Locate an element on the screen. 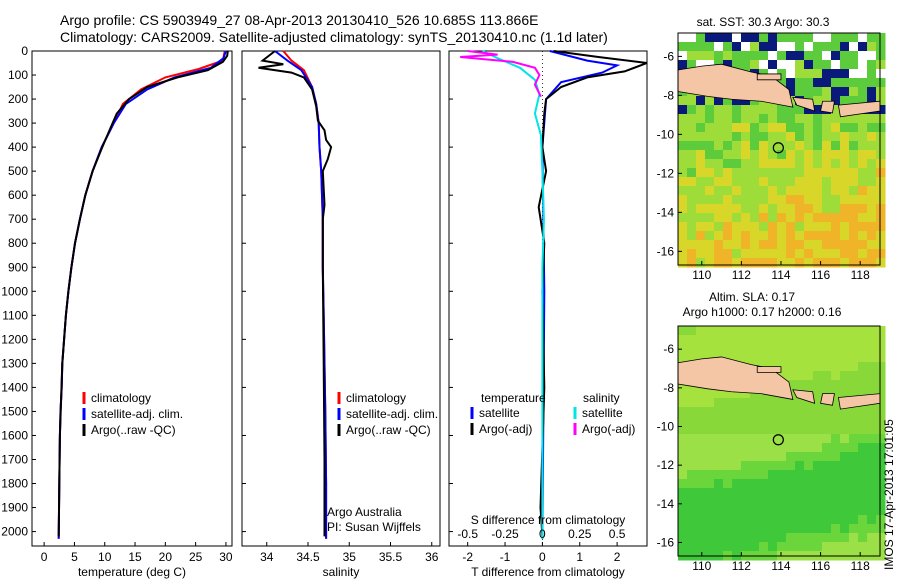 Image resolution: width=900 pixels, height=580 pixels. x-tick-label: 34.5 is located at coordinates (308, 557).